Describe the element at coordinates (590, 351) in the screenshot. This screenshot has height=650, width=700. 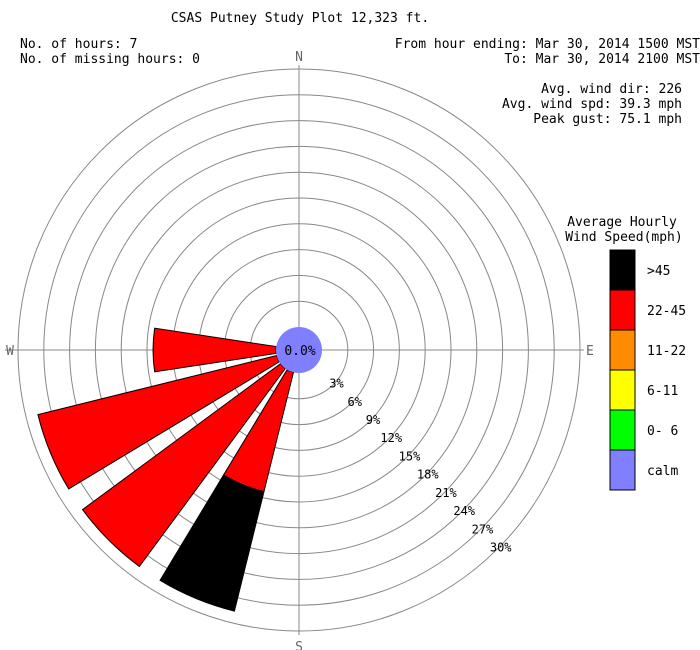
I see `compass-east: E` at that location.